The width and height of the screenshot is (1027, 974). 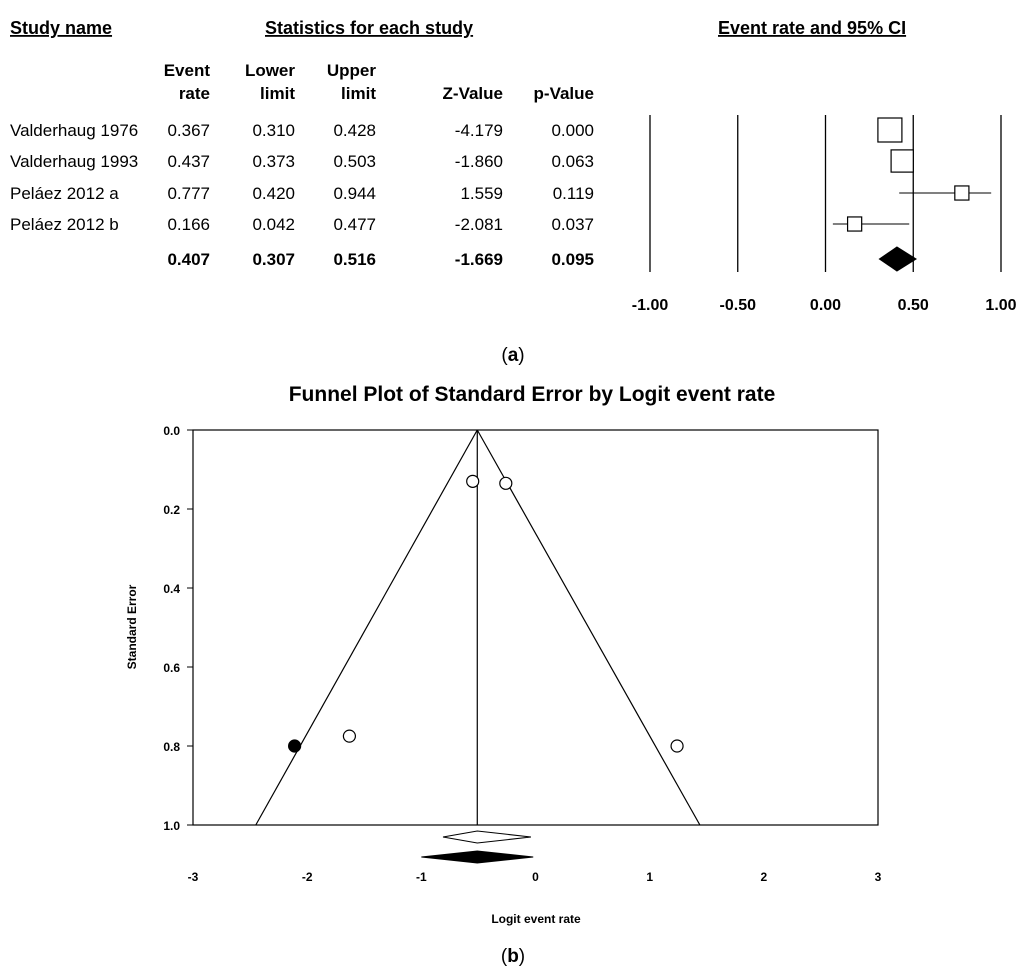 What do you see at coordinates (171, 510) in the screenshot?
I see `funnel-ytick-1: 0.2` at bounding box center [171, 510].